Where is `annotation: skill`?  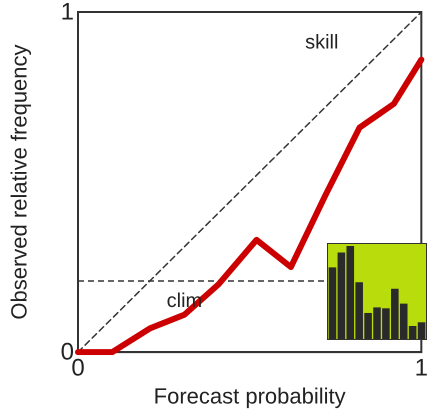 annotation: skill is located at coordinates (321, 43).